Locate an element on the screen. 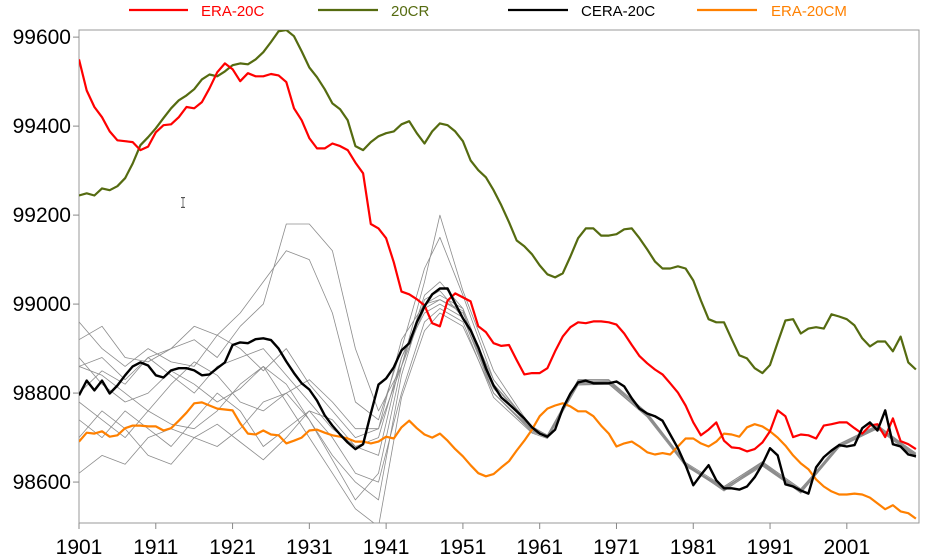  legend-label-era20cm: ERA-20CM is located at coordinates (809, 11).